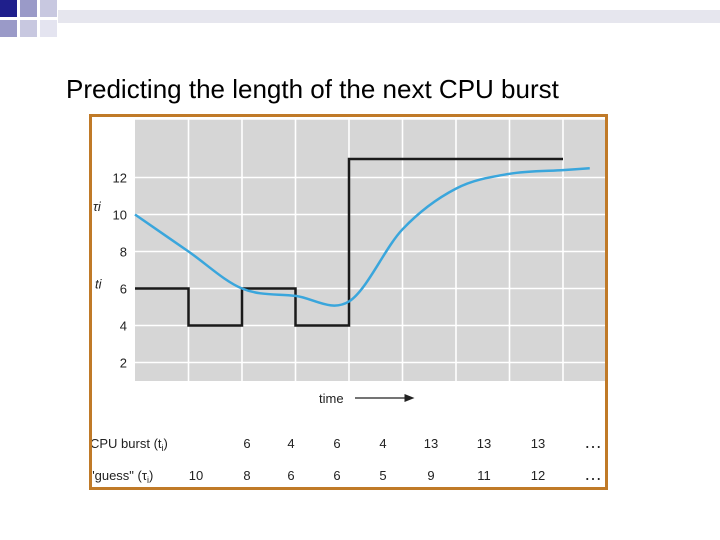 The image size is (720, 540). What do you see at coordinates (123, 363) in the screenshot?
I see `y-tick-label: 2` at bounding box center [123, 363].